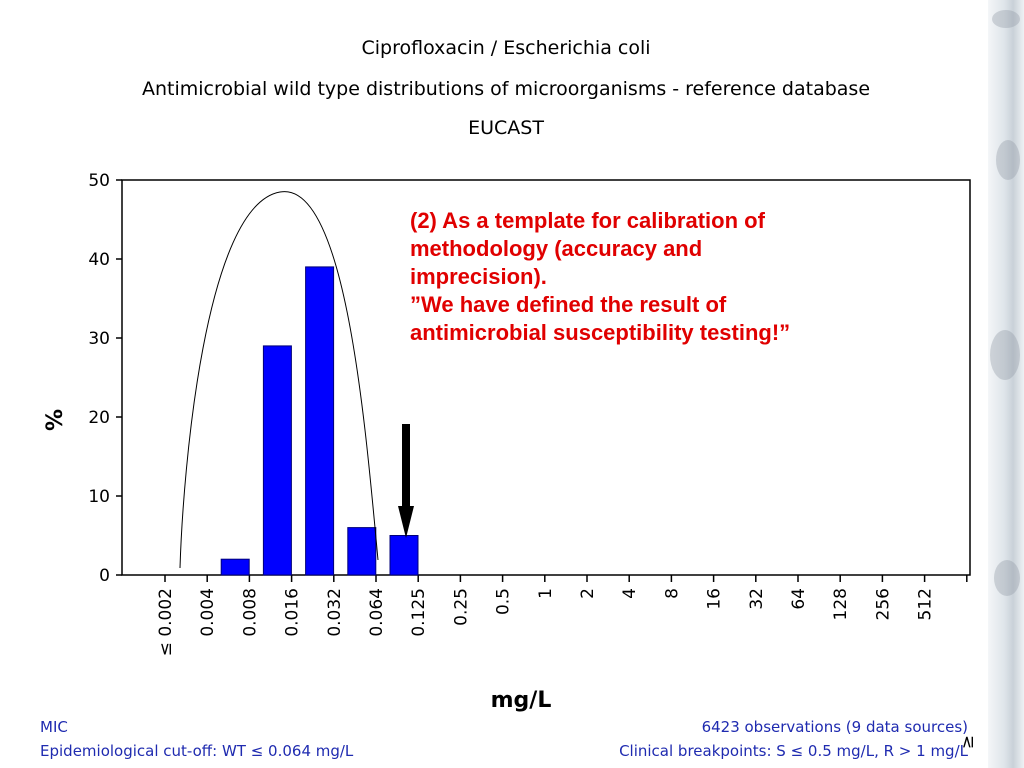 Image resolution: width=1024 pixels, height=768 pixels. Describe the element at coordinates (568, 304) in the screenshot. I see `annotation-line: ”We have defined the result of` at that location.